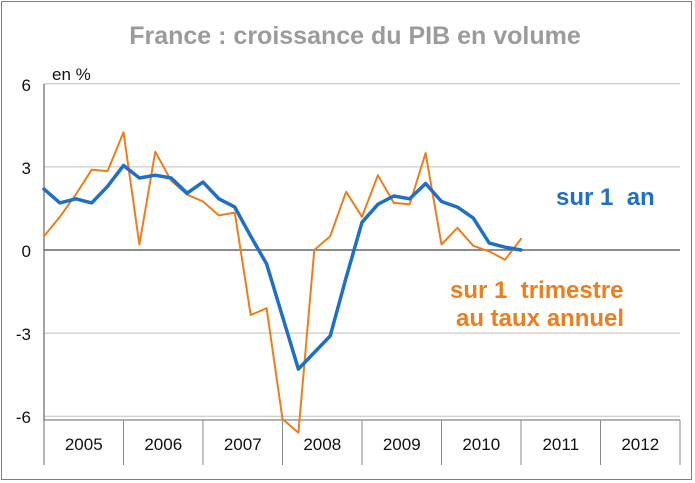 This screenshot has height=483, width=695. What do you see at coordinates (481, 444) in the screenshot?
I see `x-tick-label: 2010` at bounding box center [481, 444].